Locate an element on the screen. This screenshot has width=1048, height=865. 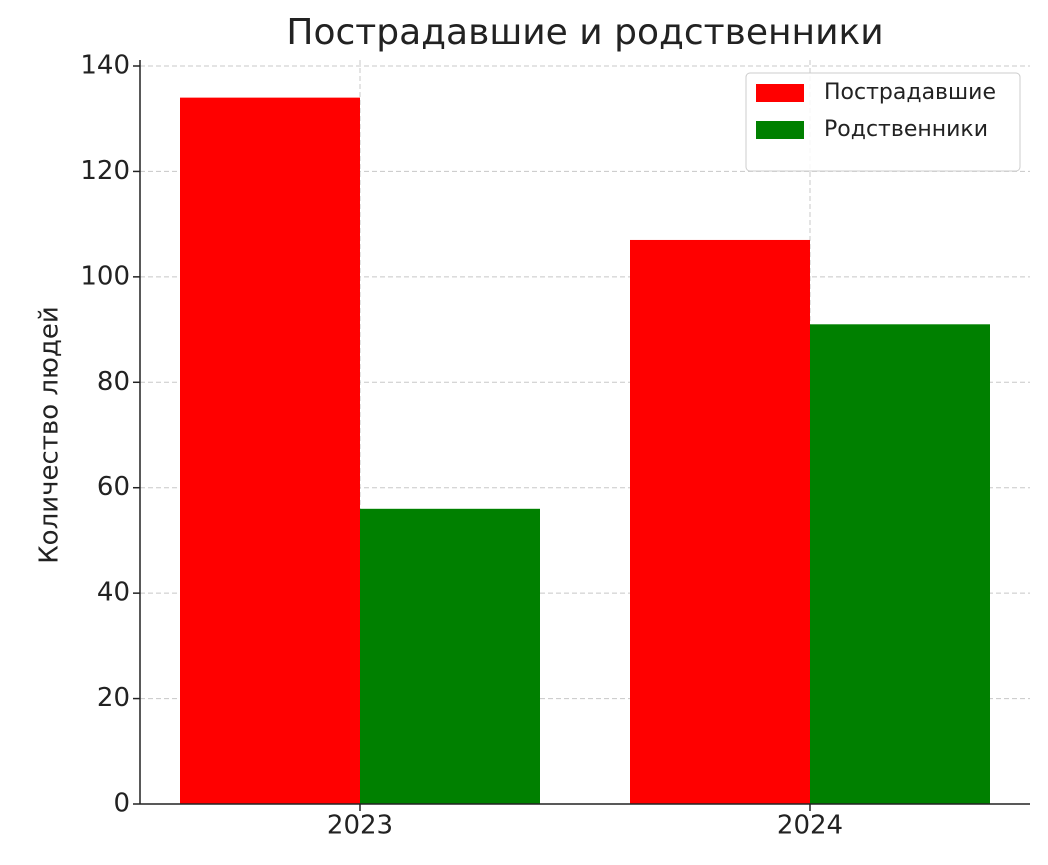
y-tick-label: 140 is located at coordinates (105, 66).